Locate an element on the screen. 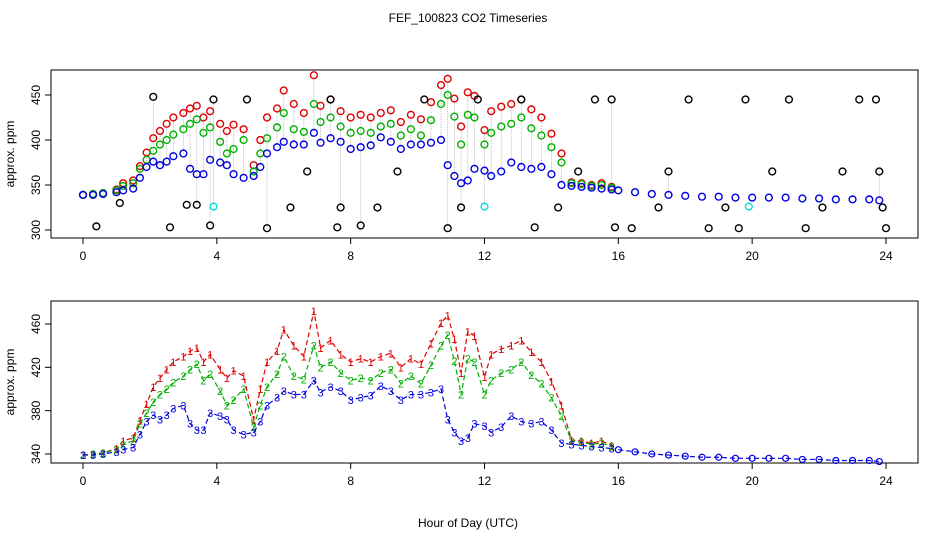 Image resolution: width=936 pixels, height=540 pixels. data-point-reference is located at coordinates (748, 206).